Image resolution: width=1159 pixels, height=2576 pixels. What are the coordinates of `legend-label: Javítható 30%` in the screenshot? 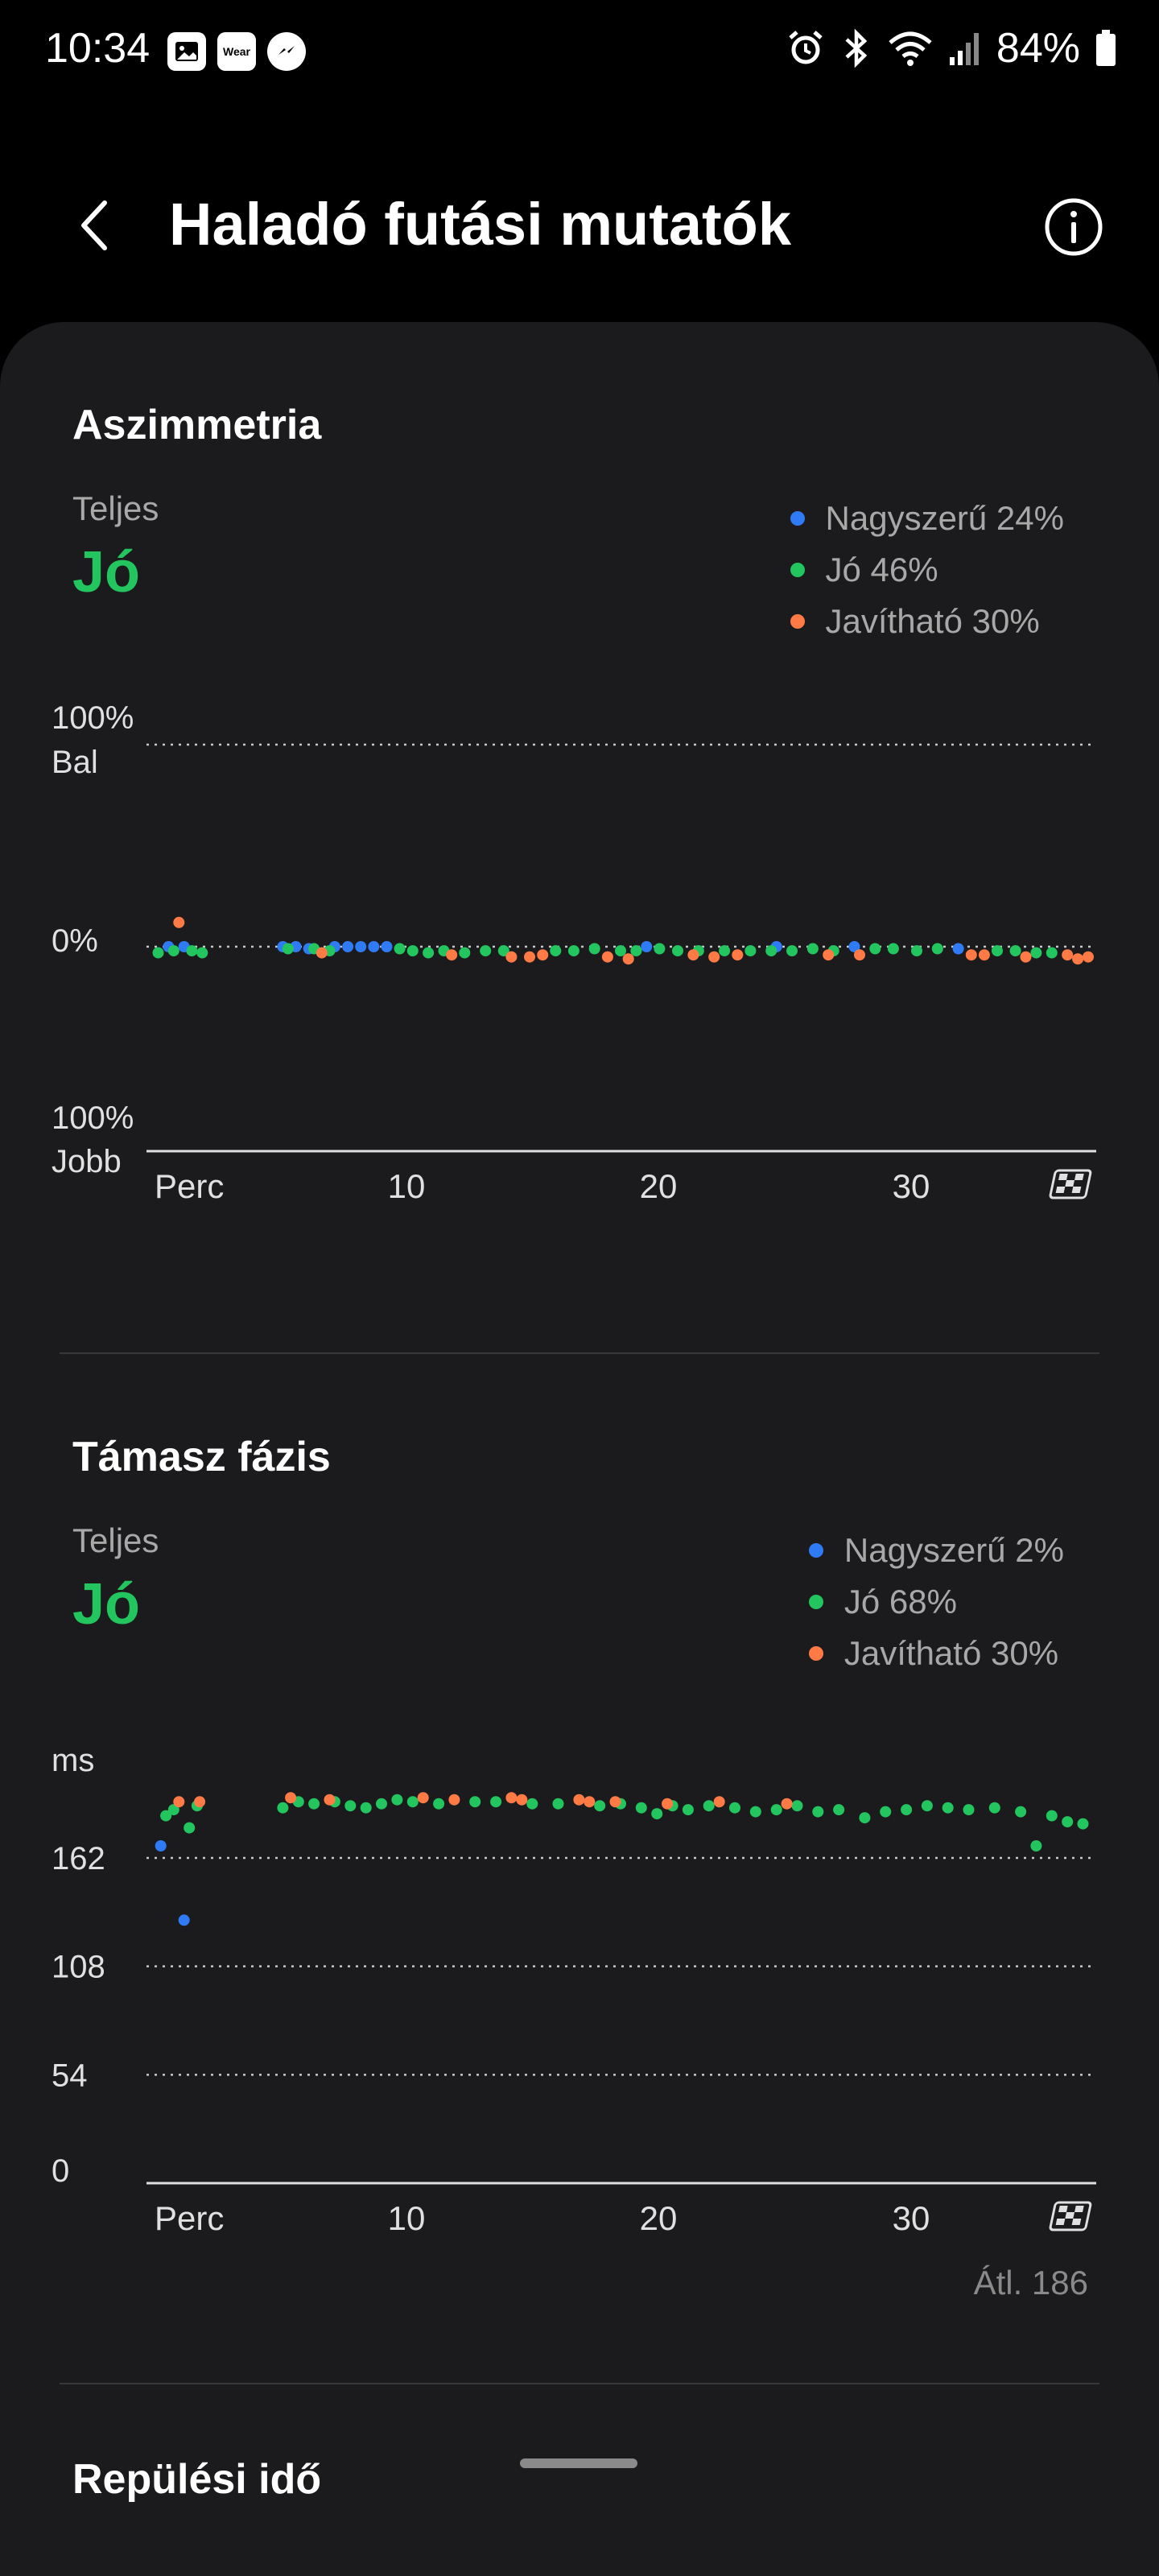 It's located at (951, 1653).